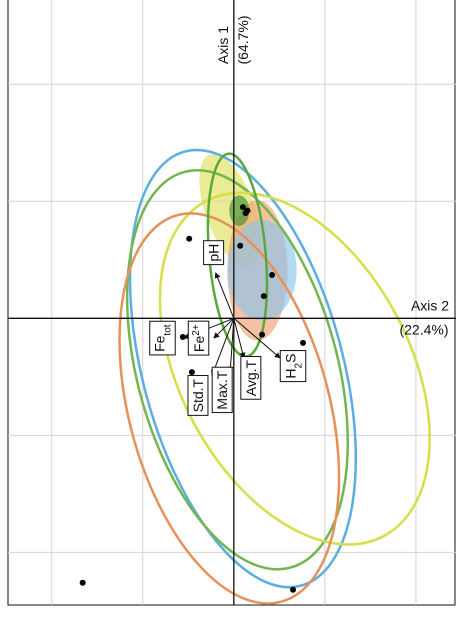 The image size is (456, 618). Describe the element at coordinates (290, 358) in the screenshot. I see `label-part: S` at that location.